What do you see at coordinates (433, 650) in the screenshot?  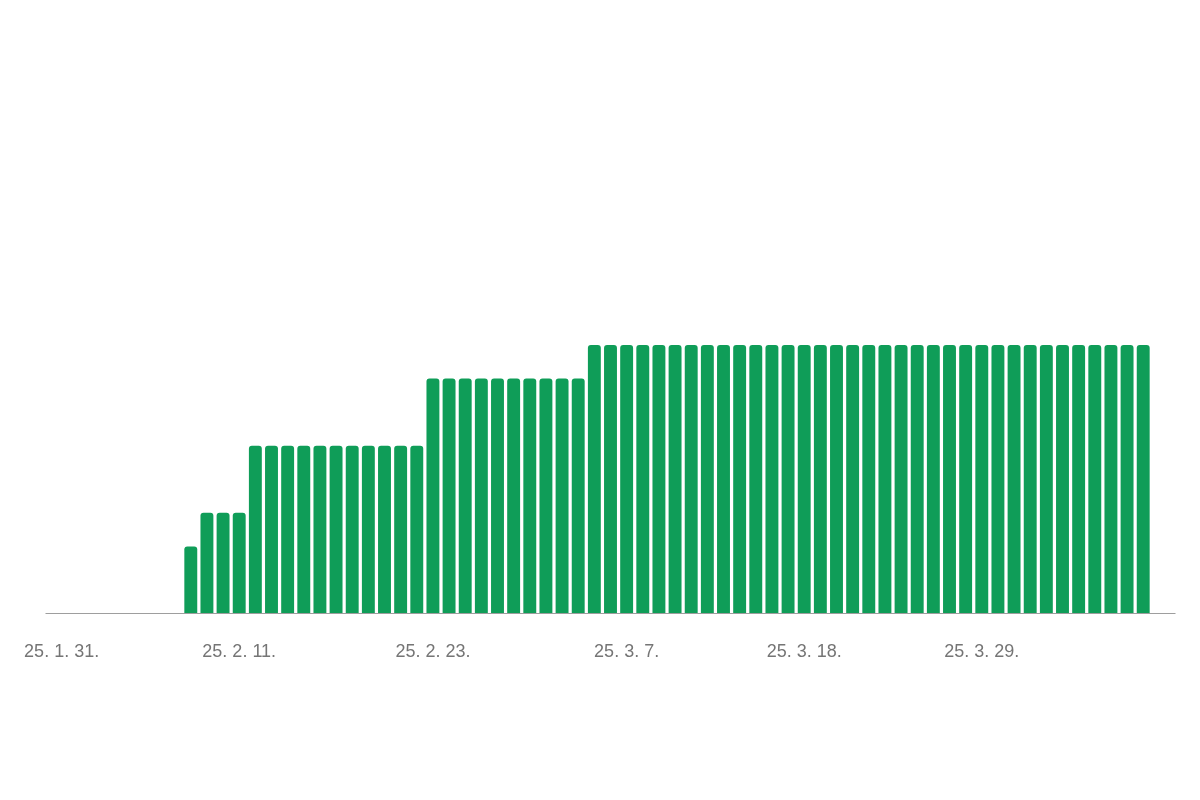 I see `x-tick-label: 25. 2. 23.` at bounding box center [433, 650].